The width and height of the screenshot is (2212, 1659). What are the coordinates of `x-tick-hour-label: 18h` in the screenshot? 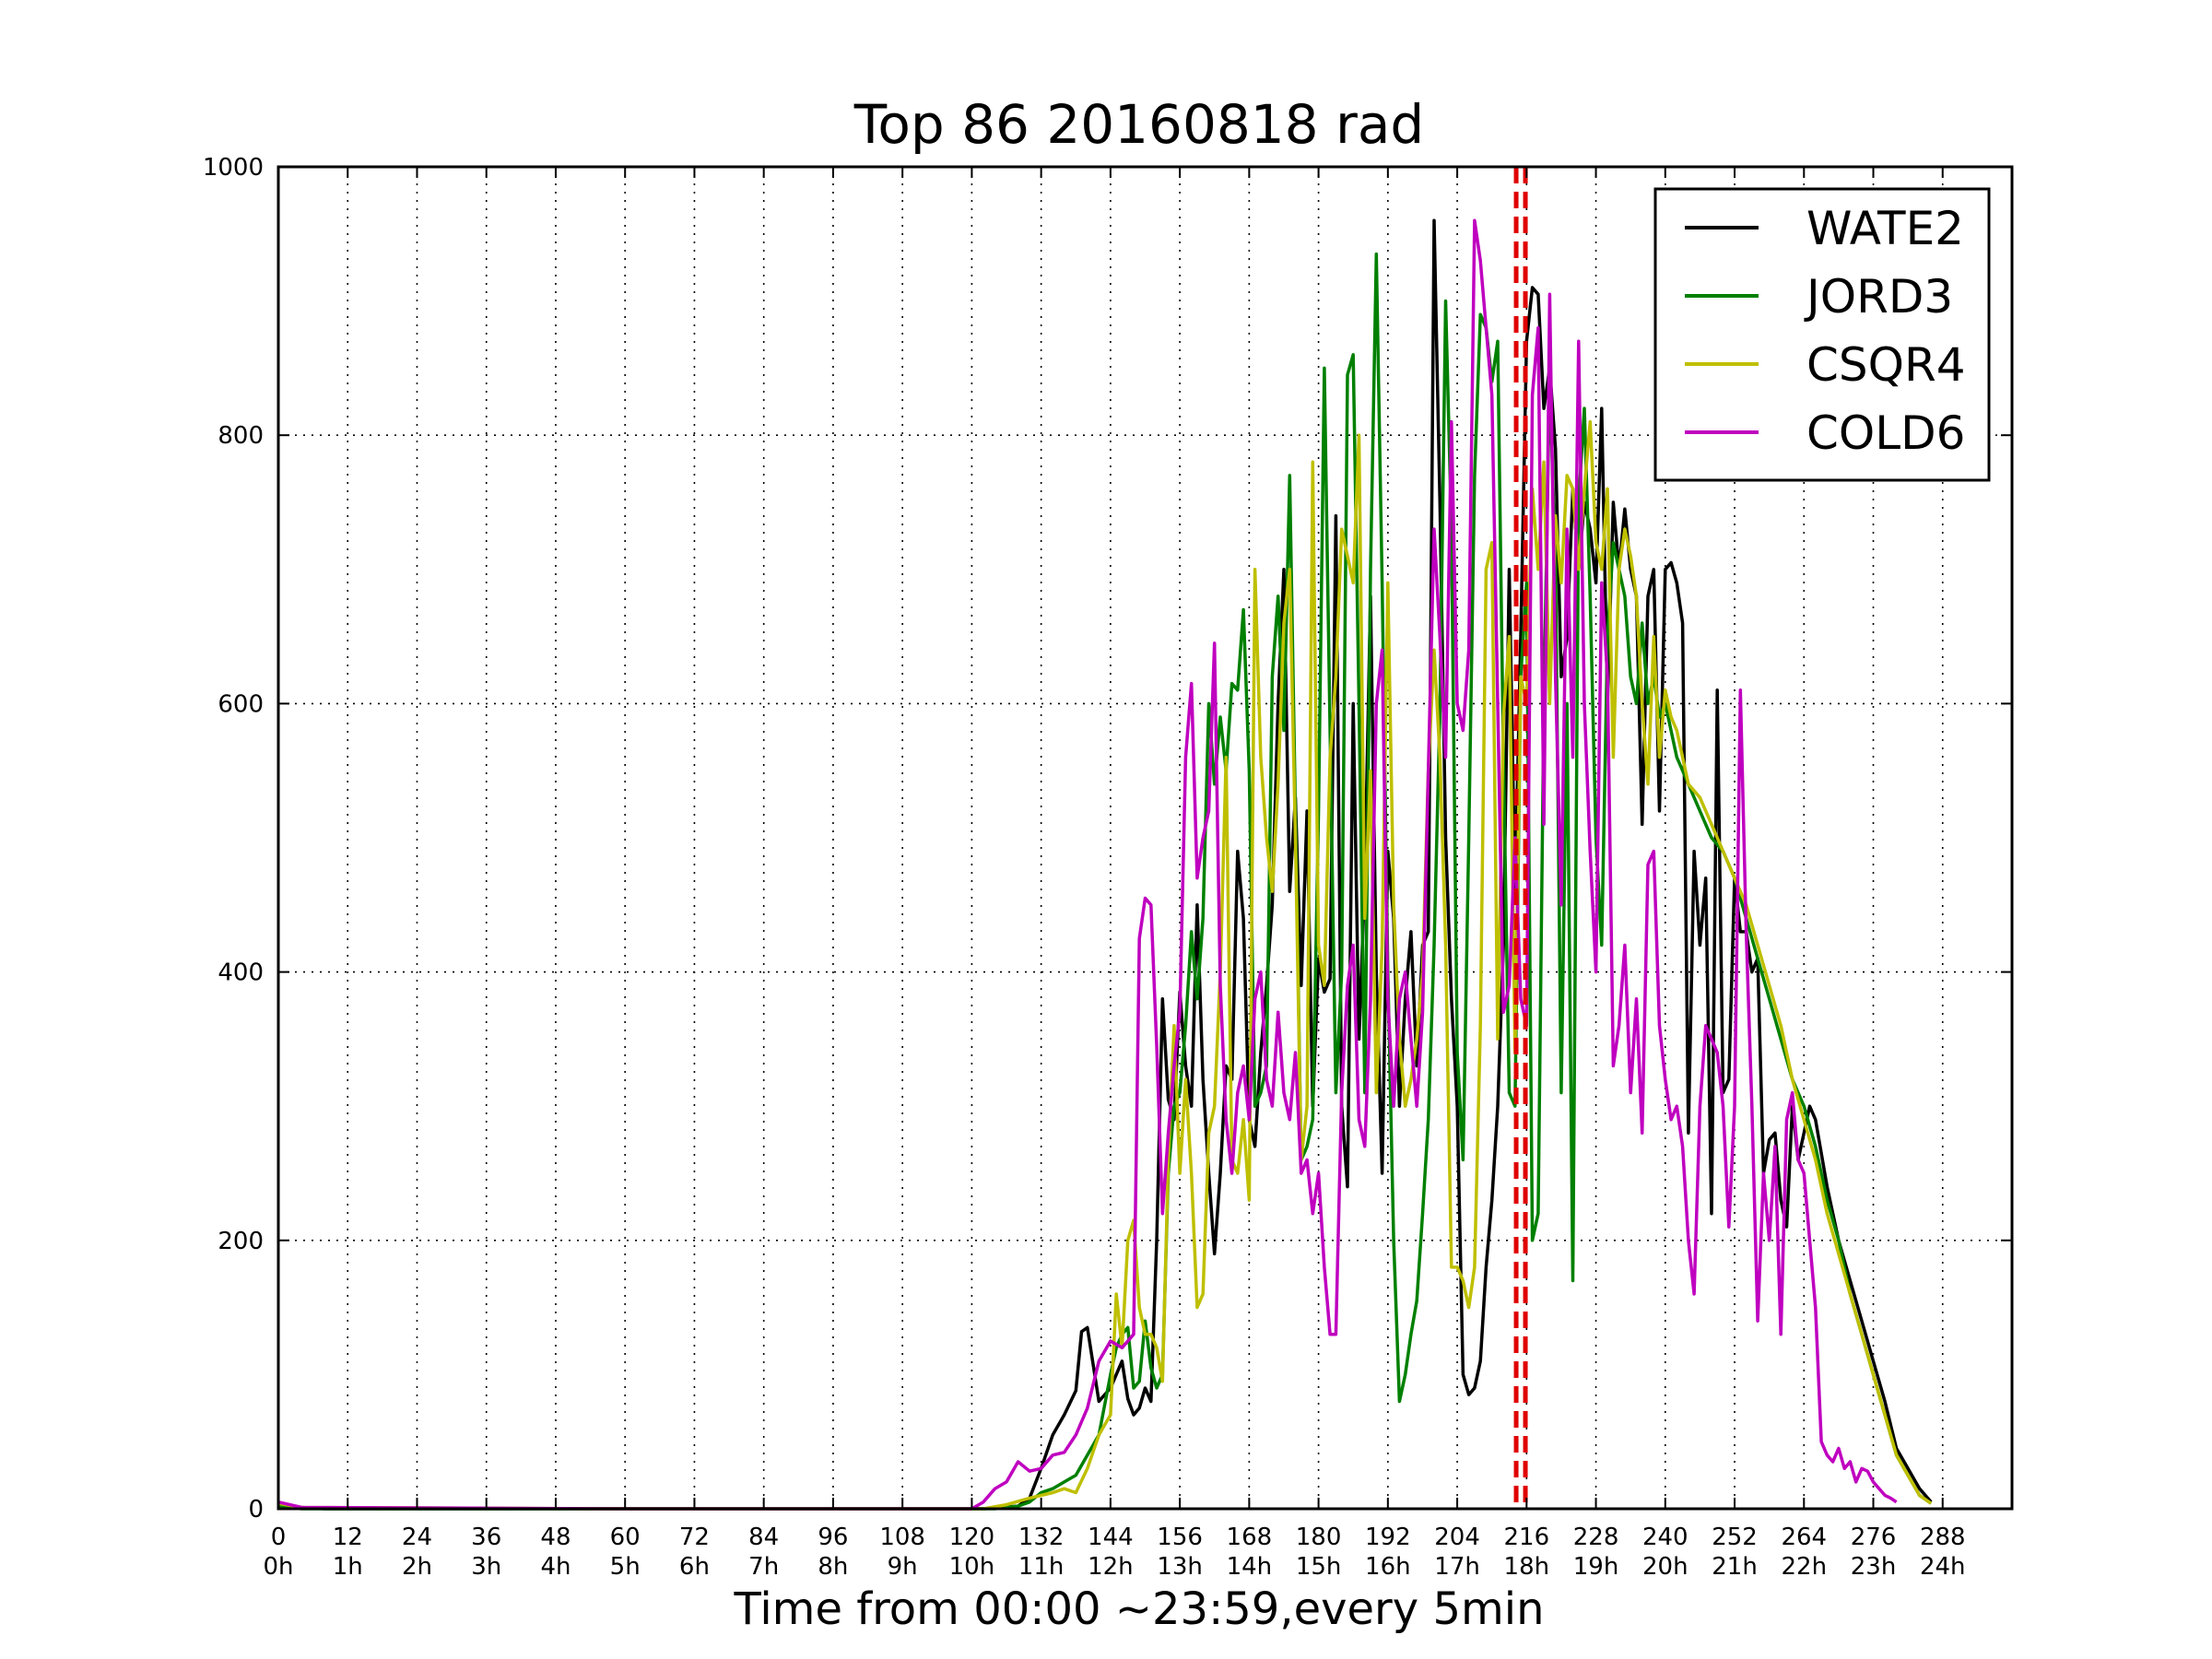 It's located at (1527, 1567).